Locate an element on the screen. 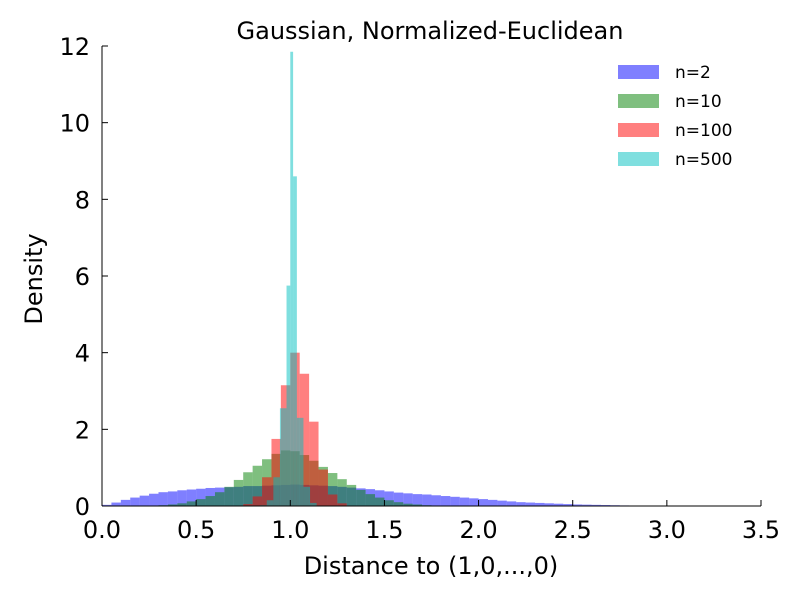 This screenshot has width=800, height=600. y-tick-label: 0 is located at coordinates (82, 507).